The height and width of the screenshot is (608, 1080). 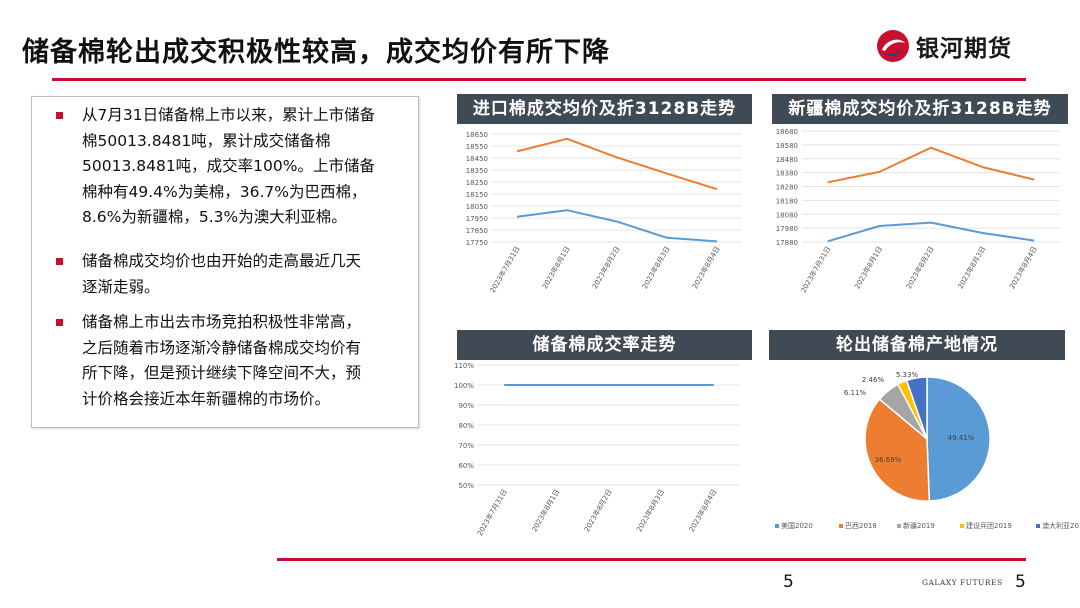 I want to click on y-tick-label: 18280, so click(x=787, y=188).